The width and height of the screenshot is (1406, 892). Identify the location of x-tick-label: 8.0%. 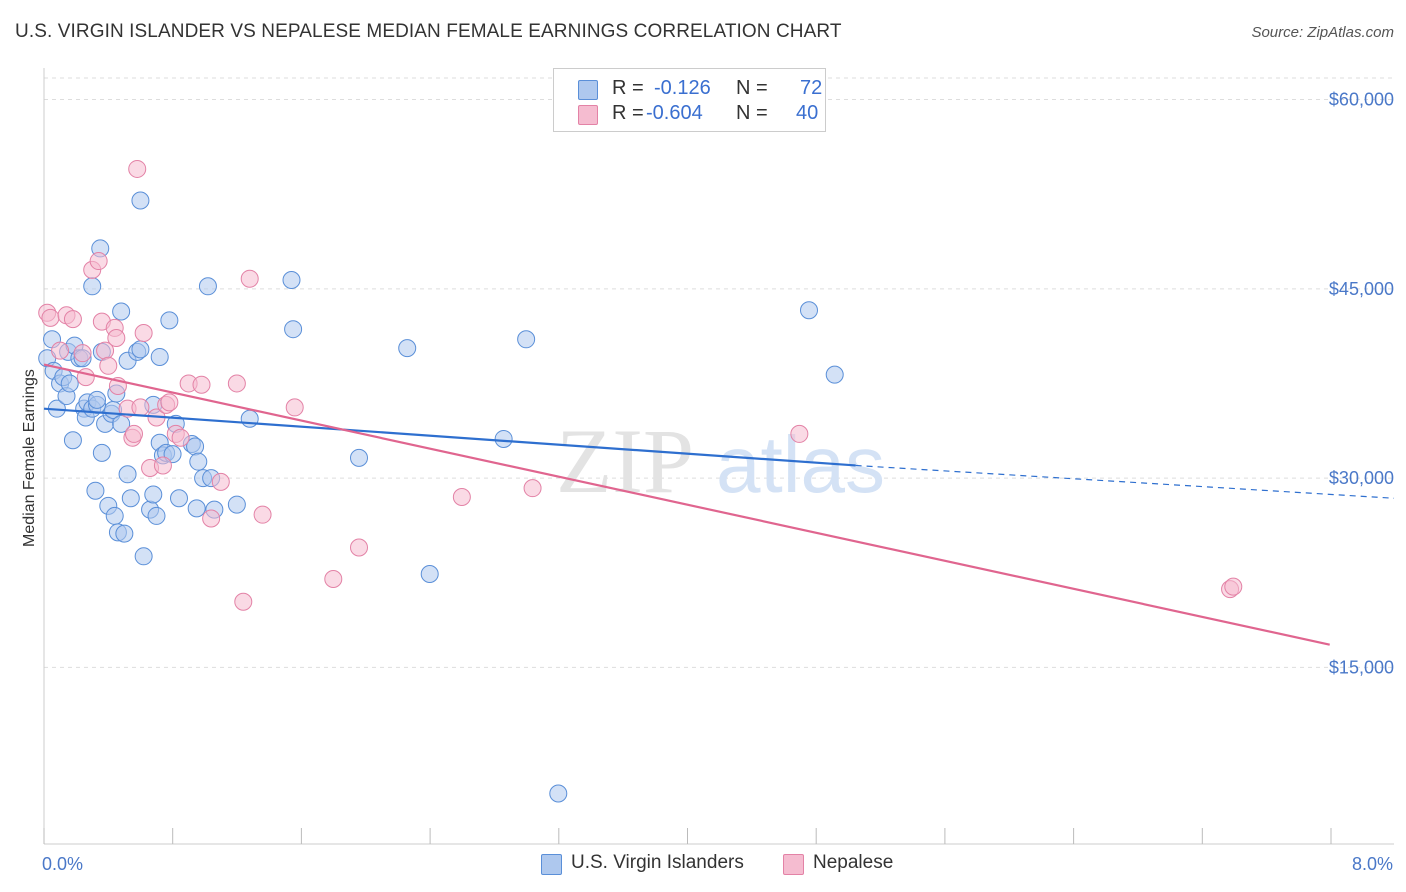
(1372, 864).